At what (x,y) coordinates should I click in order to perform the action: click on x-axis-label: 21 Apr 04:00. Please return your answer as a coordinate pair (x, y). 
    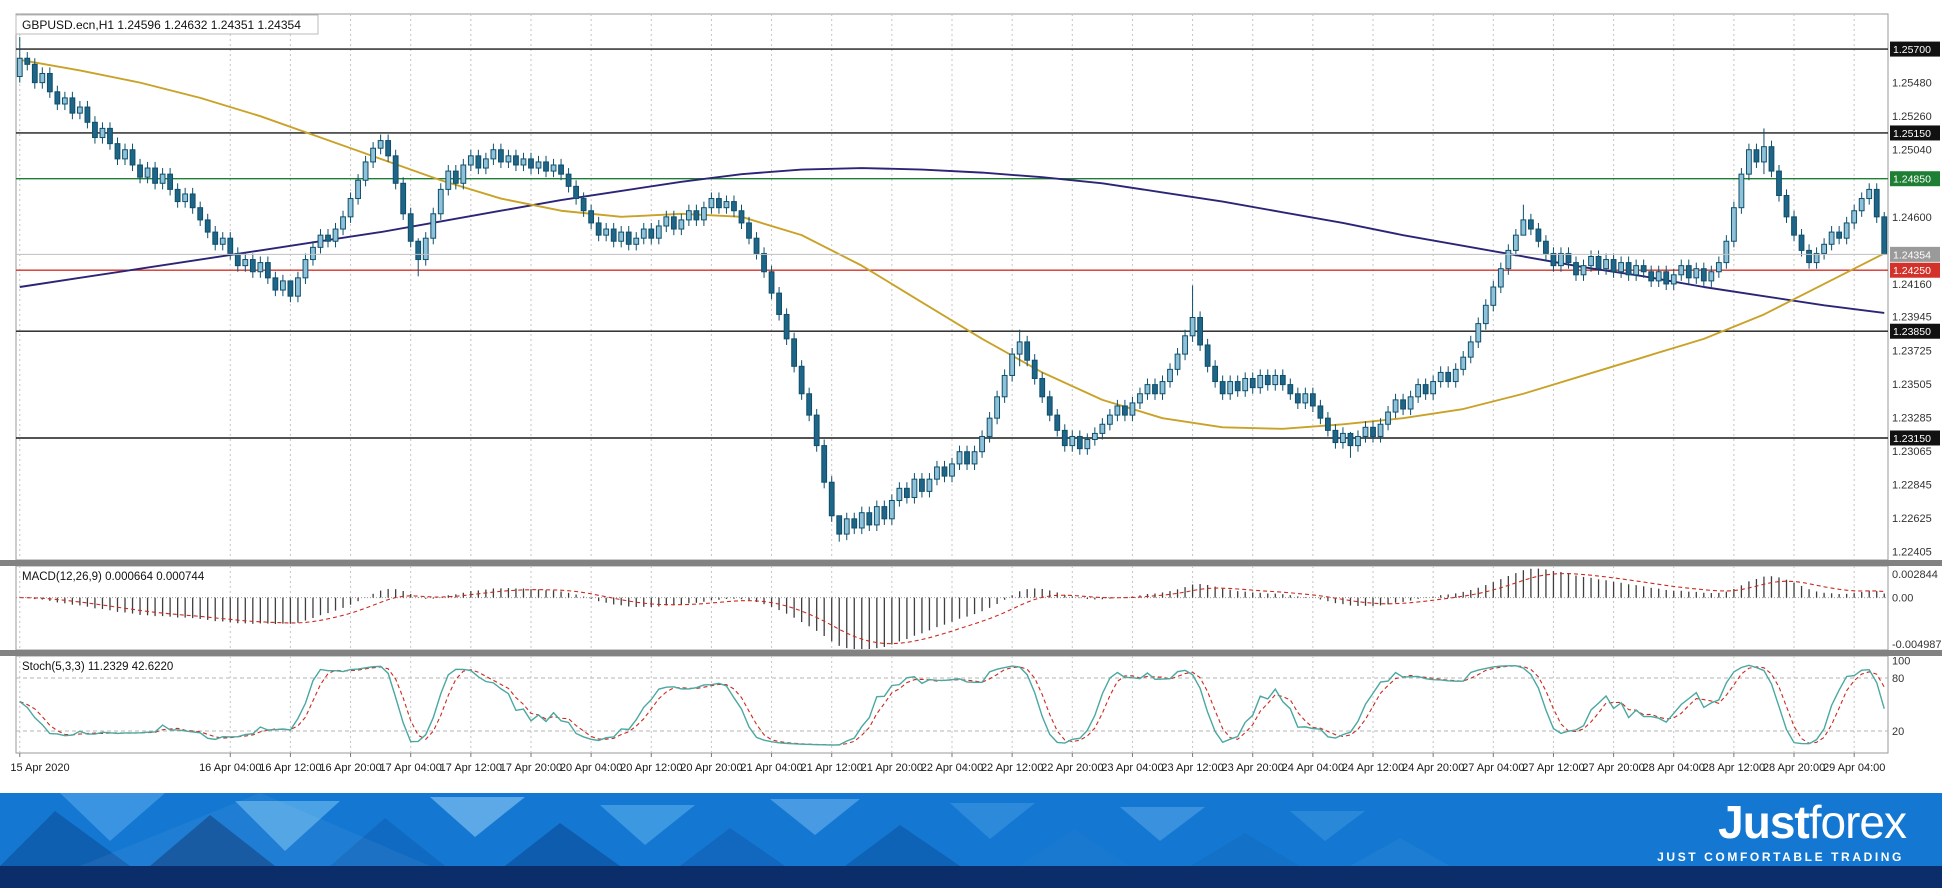
    Looking at the image, I should click on (771, 768).